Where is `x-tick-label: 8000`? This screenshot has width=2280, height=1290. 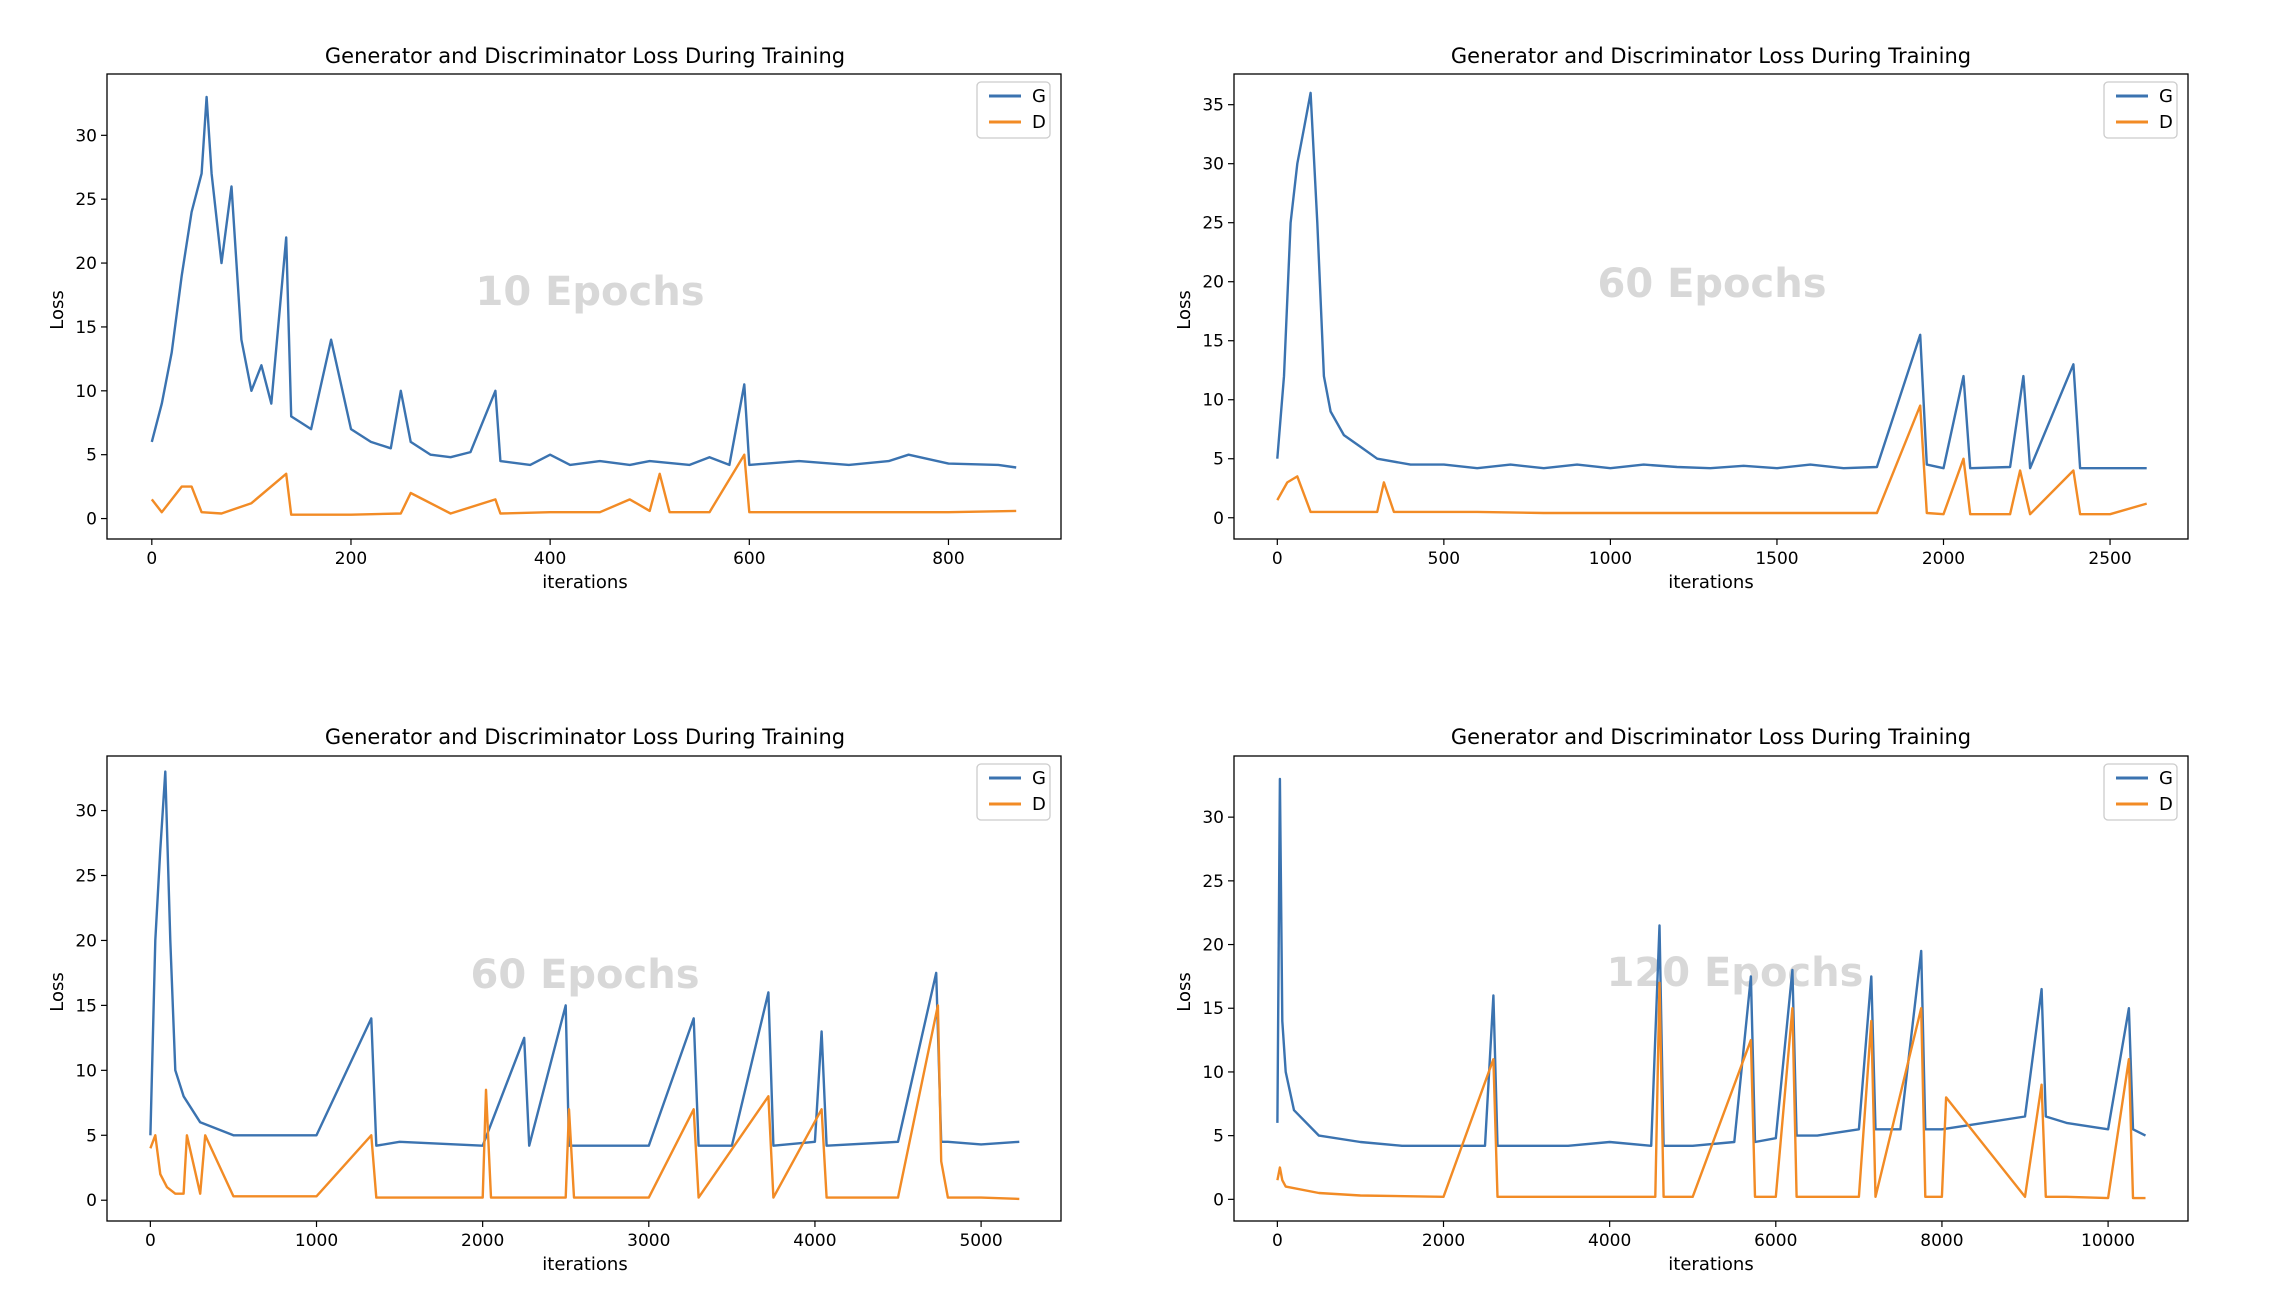
x-tick-label: 8000 is located at coordinates (1941, 1241).